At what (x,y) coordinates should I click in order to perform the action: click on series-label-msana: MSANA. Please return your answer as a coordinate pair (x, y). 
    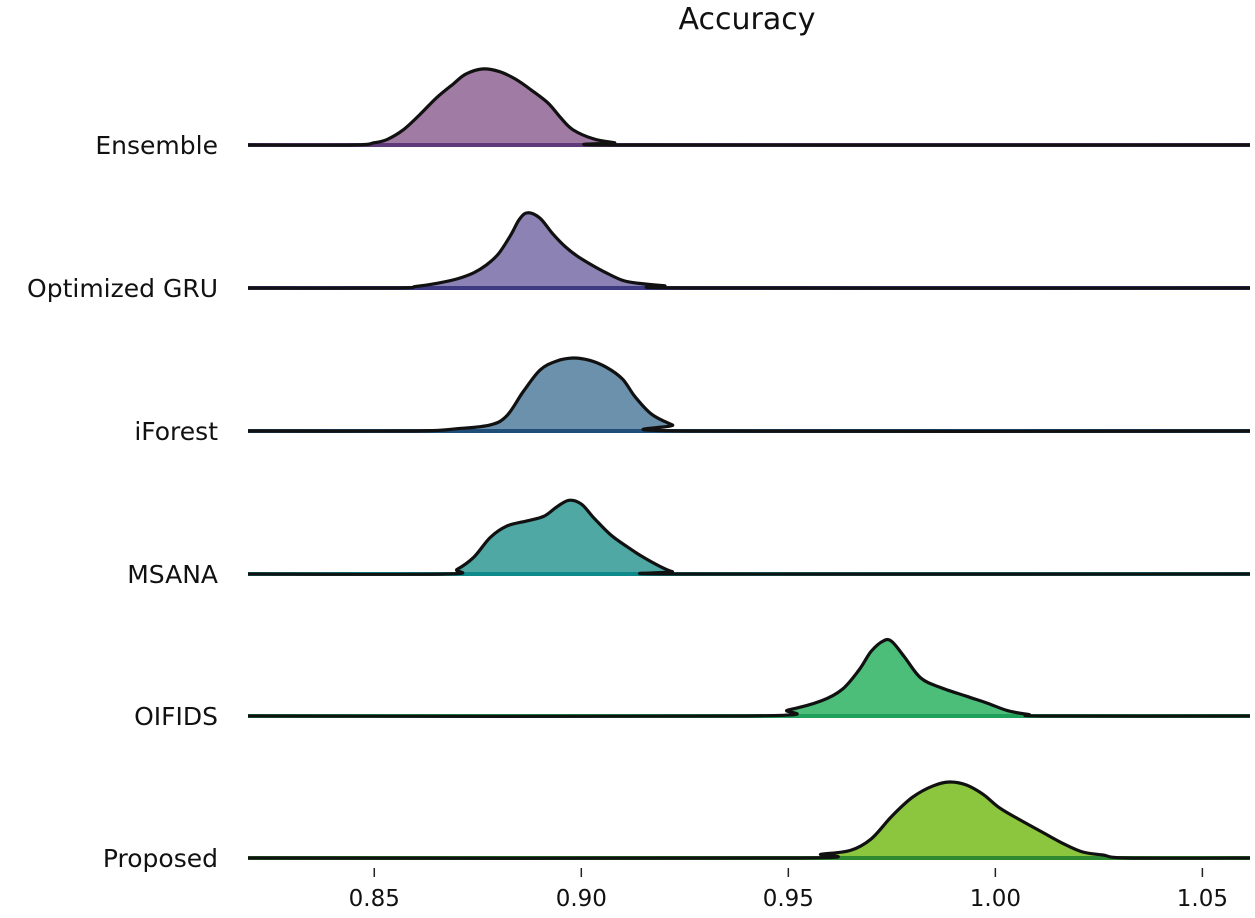
    Looking at the image, I should click on (172, 574).